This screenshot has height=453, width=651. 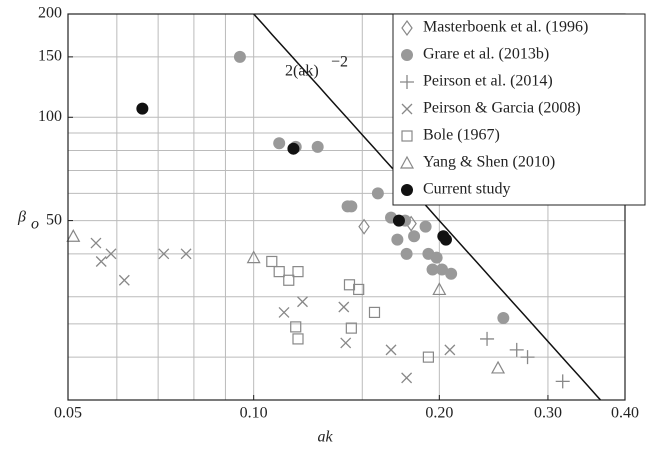 What do you see at coordinates (548, 413) in the screenshot?
I see `x-tick-label: 0.30` at bounding box center [548, 413].